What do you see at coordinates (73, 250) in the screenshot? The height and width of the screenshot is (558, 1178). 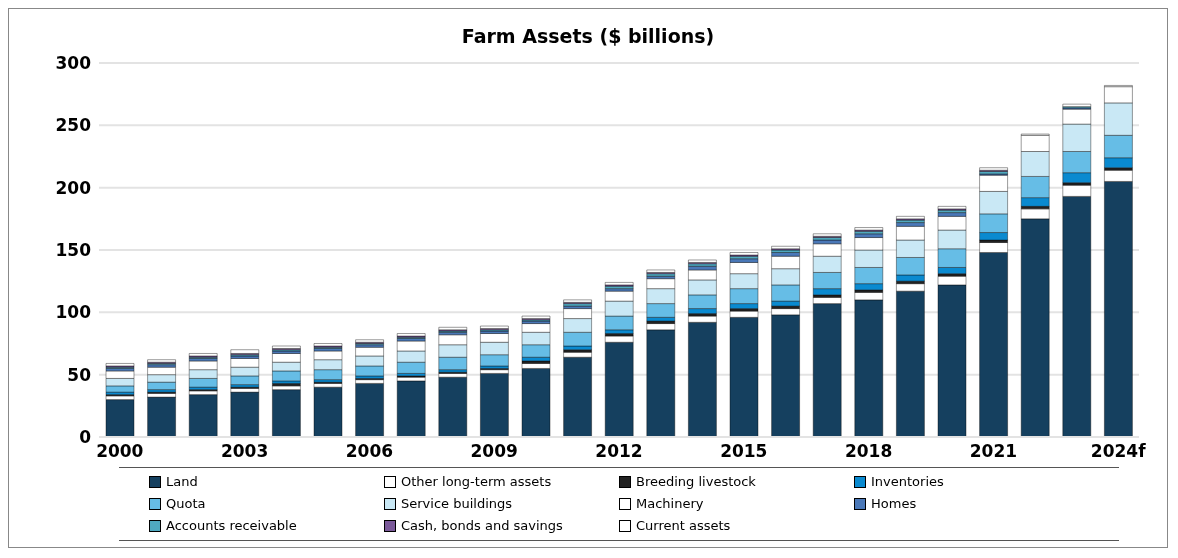 I see `y-tick-label: 150` at bounding box center [73, 250].